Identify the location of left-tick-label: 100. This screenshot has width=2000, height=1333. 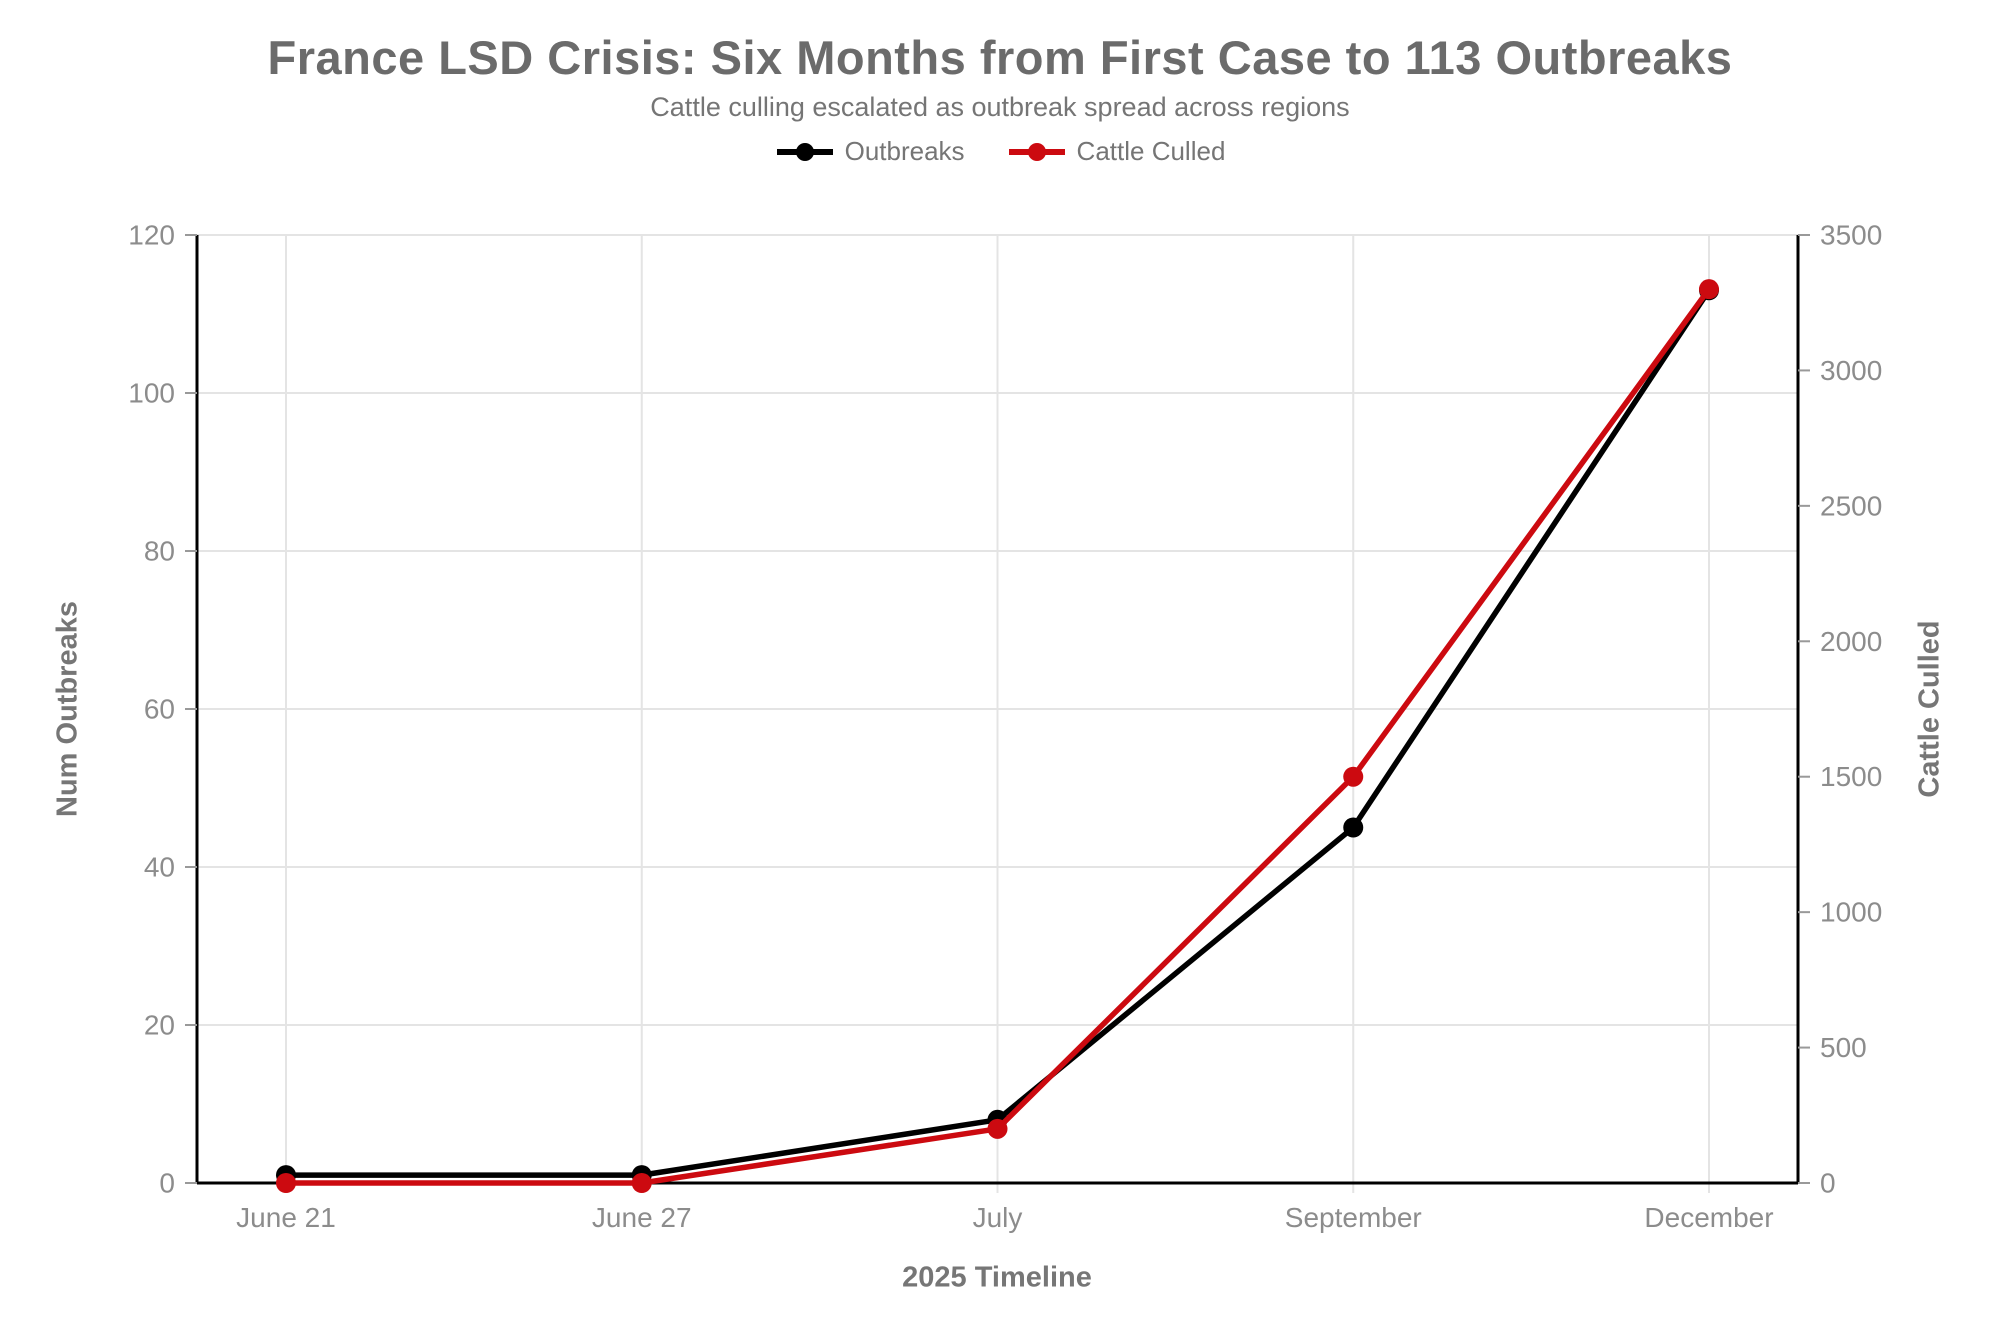
(151, 393).